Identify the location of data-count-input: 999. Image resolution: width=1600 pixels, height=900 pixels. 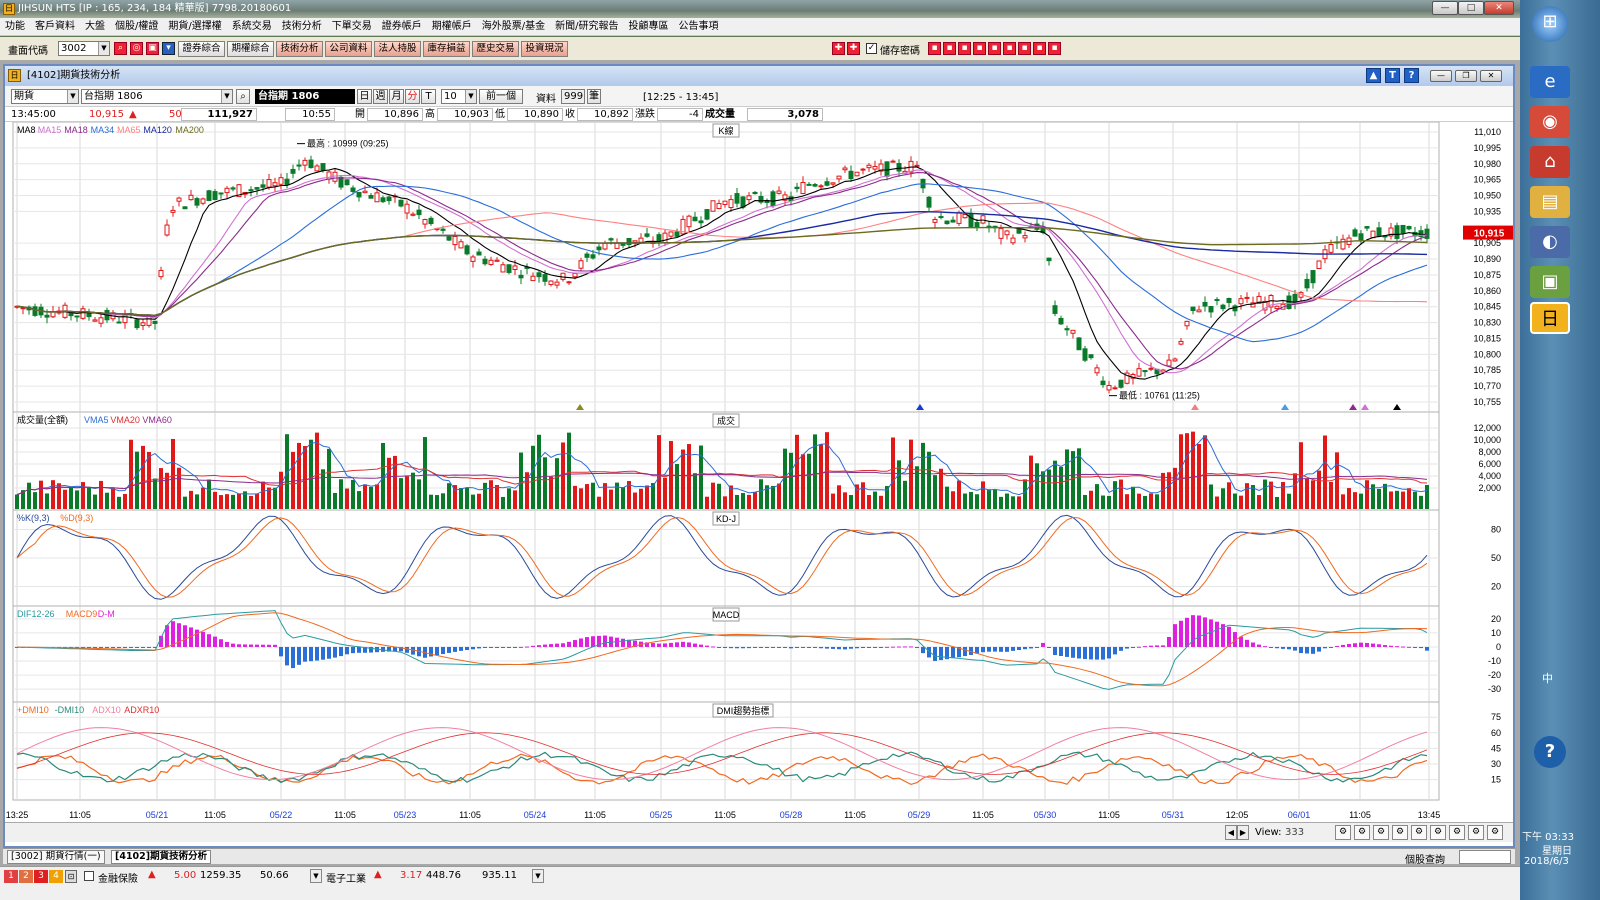
(573, 96).